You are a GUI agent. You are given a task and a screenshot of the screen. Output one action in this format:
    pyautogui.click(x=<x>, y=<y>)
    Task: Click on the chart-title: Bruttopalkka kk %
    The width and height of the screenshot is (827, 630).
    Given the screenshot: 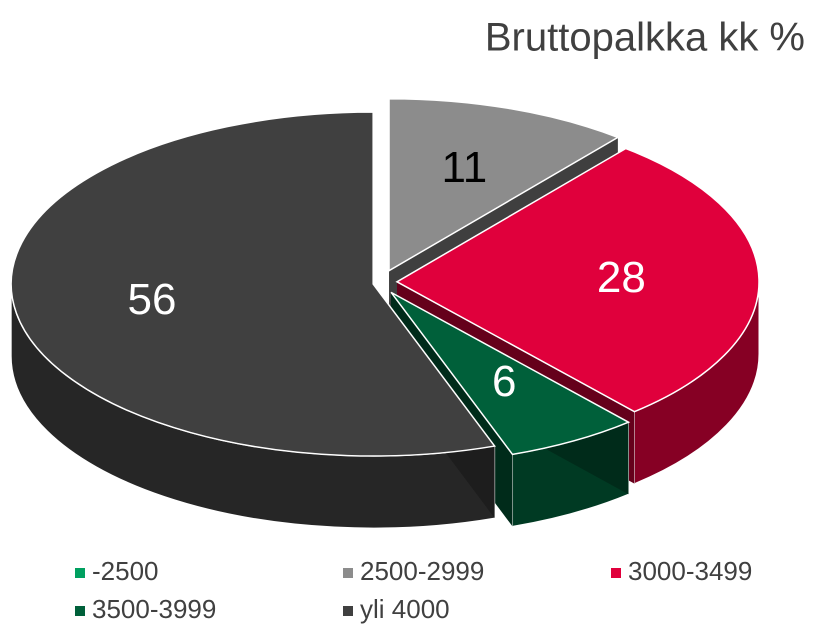 What is the action you would take?
    pyautogui.click(x=645, y=38)
    